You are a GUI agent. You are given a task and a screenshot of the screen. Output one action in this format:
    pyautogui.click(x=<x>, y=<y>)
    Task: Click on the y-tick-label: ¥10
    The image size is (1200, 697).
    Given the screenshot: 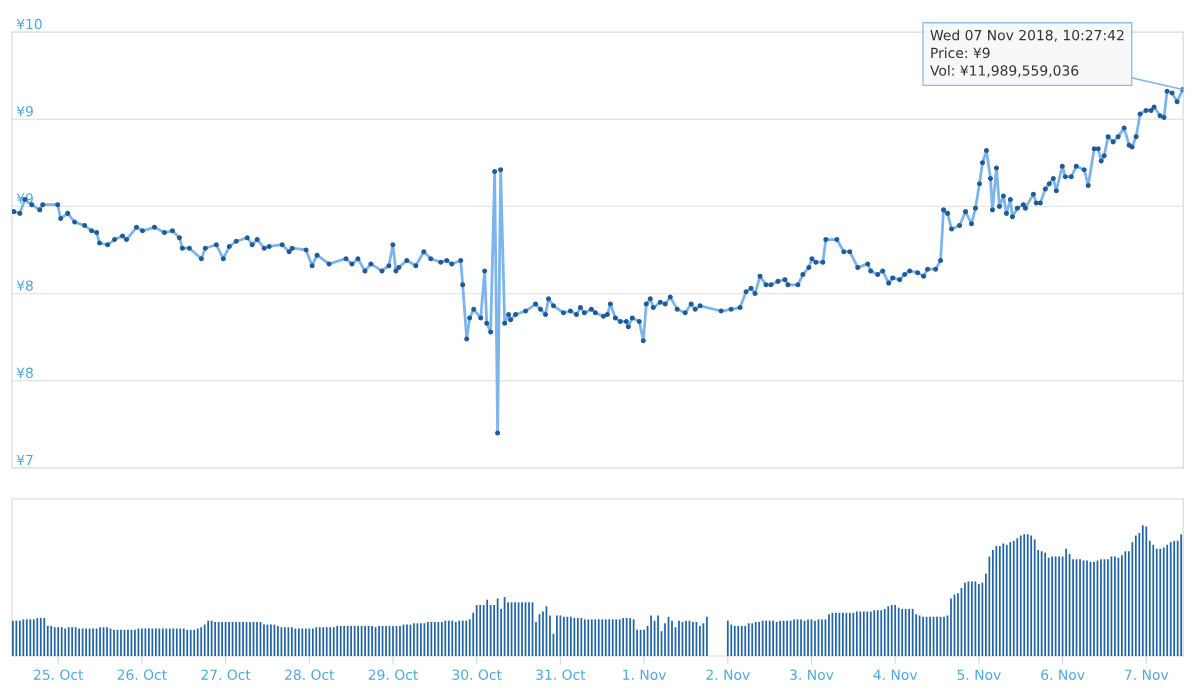 What is the action you would take?
    pyautogui.click(x=29, y=24)
    